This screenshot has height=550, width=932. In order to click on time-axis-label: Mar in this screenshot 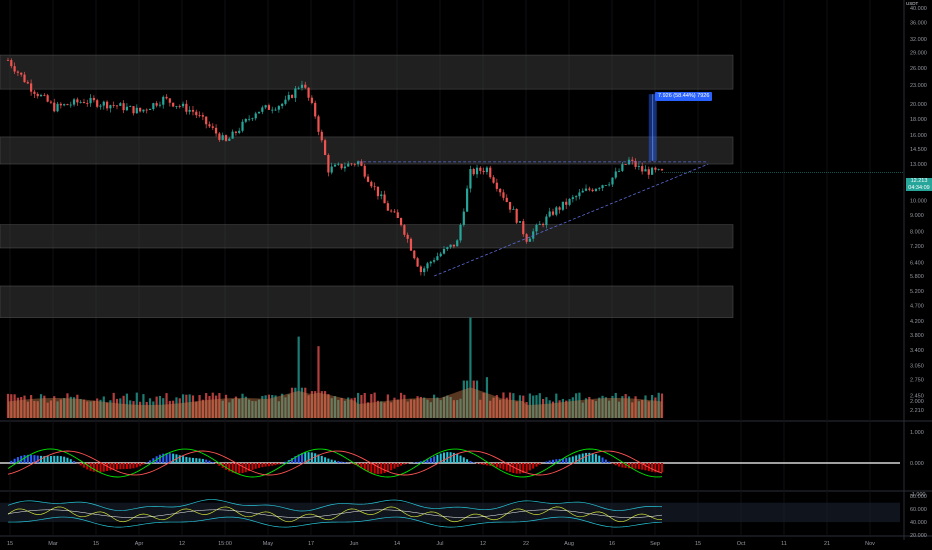, I will do `click(53, 544)`.